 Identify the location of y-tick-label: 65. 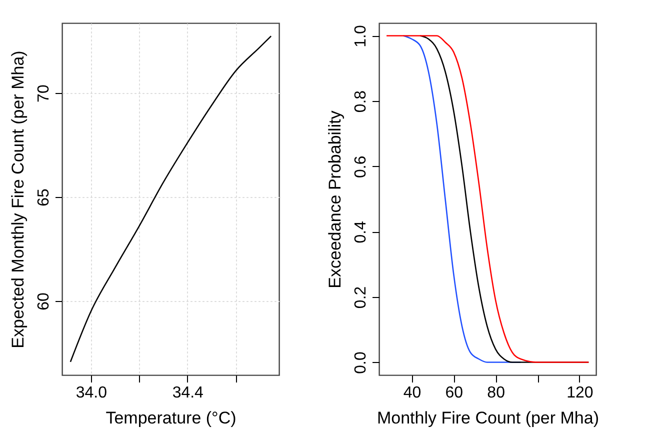
(44, 197).